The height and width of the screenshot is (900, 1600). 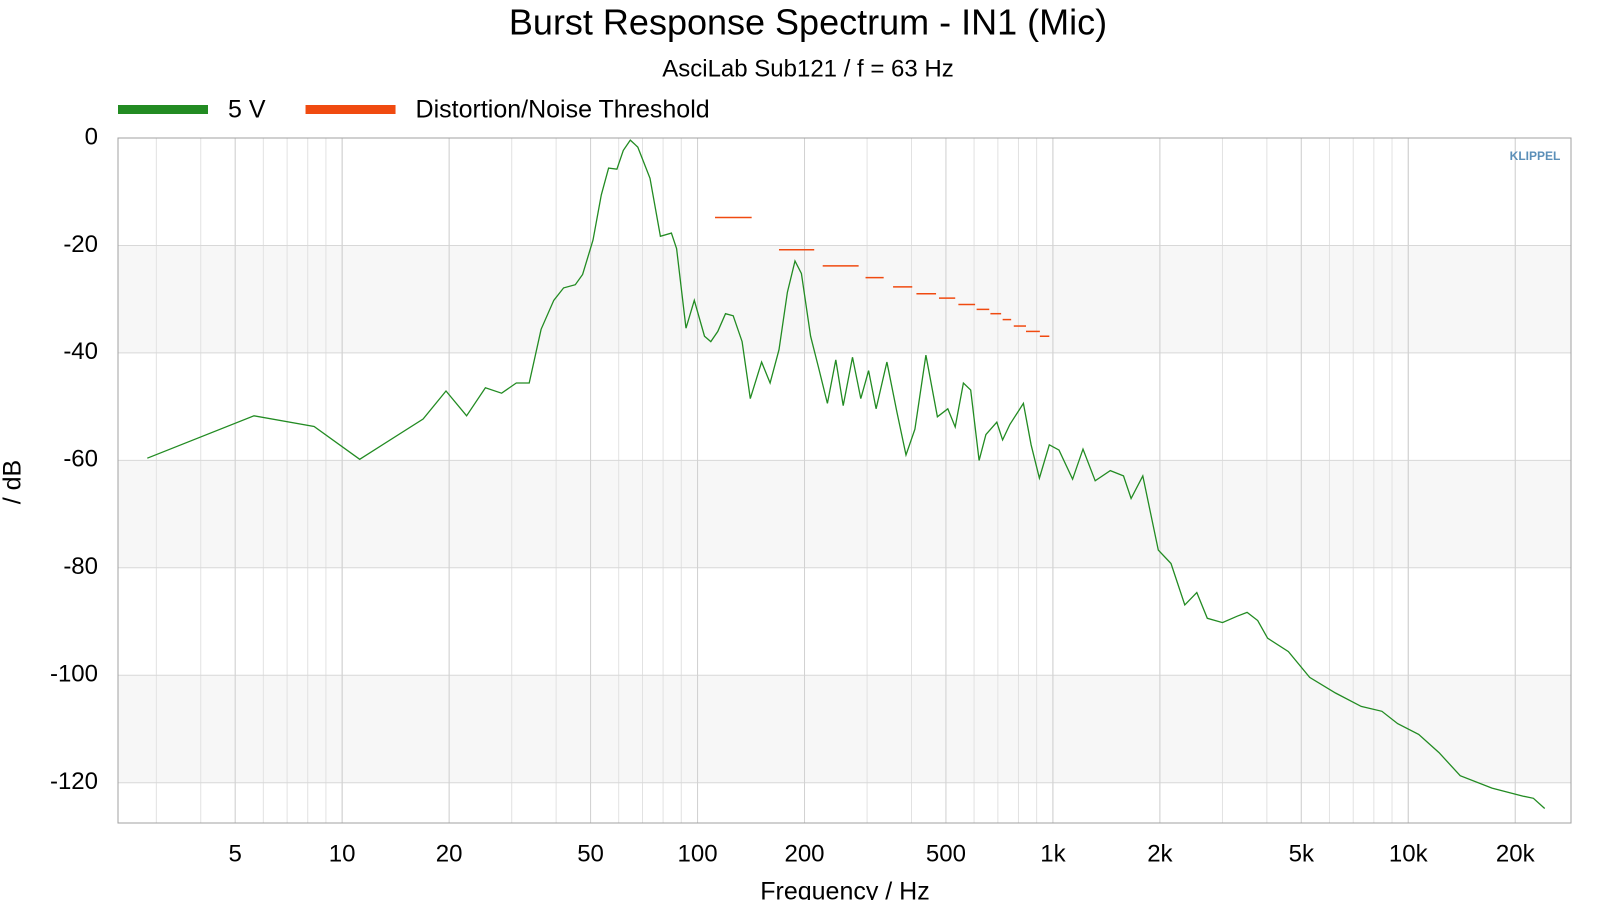 I want to click on x-tick-label: 100, so click(x=698, y=853).